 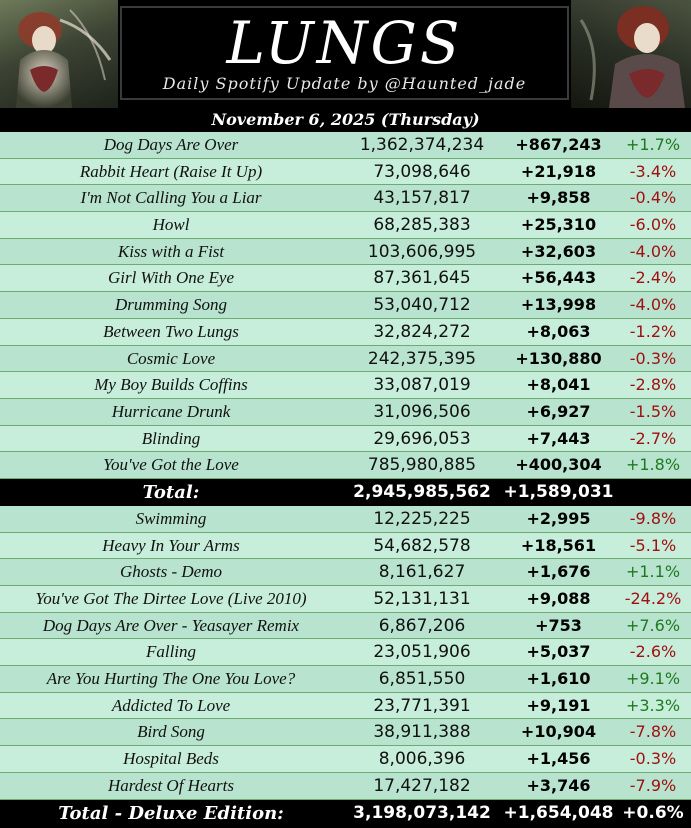 What do you see at coordinates (653, 652) in the screenshot?
I see `track-percent-change: -2.6%` at bounding box center [653, 652].